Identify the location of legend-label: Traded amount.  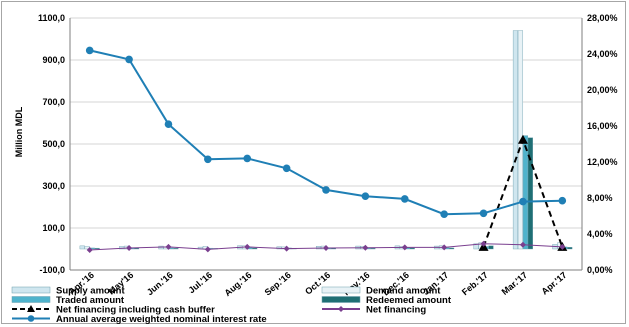
(90, 300).